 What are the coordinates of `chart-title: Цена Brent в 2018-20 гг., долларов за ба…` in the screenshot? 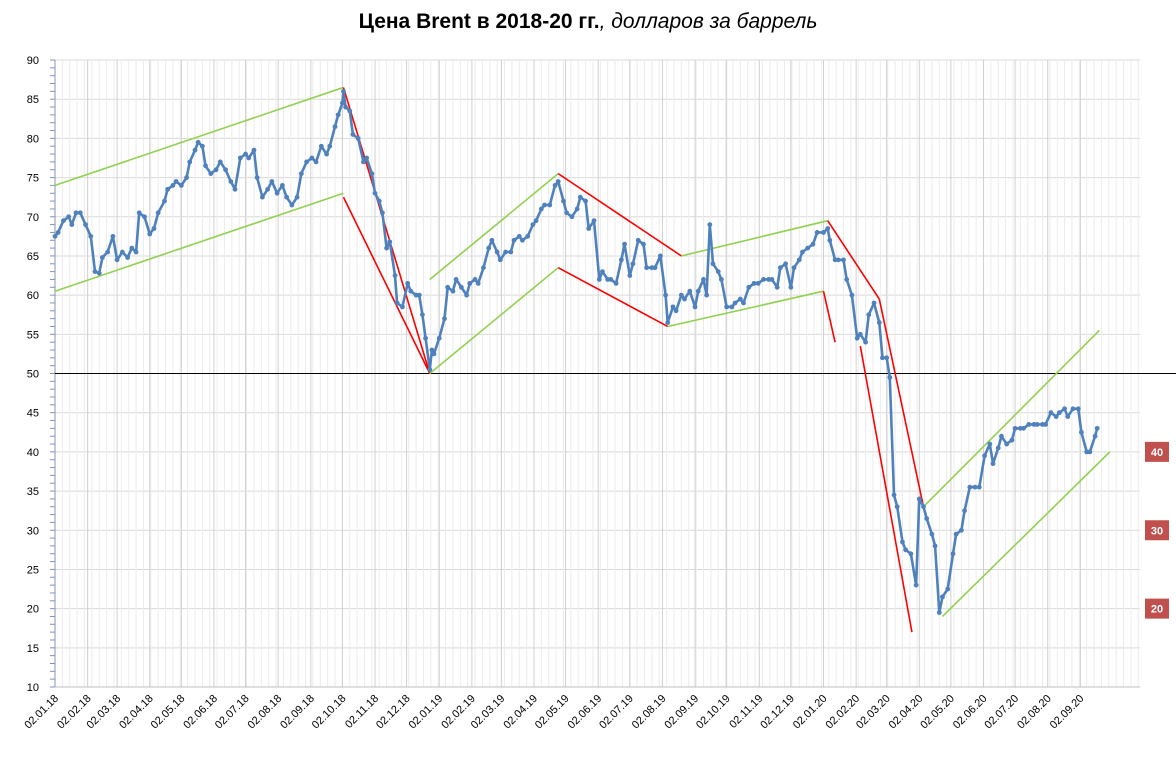 It's located at (588, 22).